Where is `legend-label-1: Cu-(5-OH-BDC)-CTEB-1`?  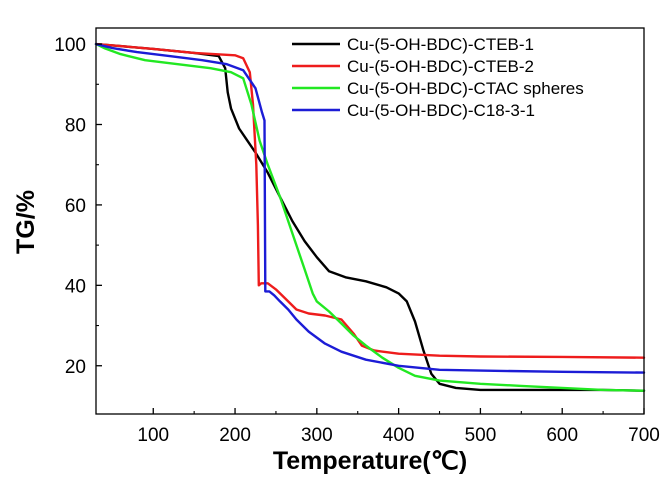 legend-label-1: Cu-(5-OH-BDC)-CTEB-1 is located at coordinates (440, 44).